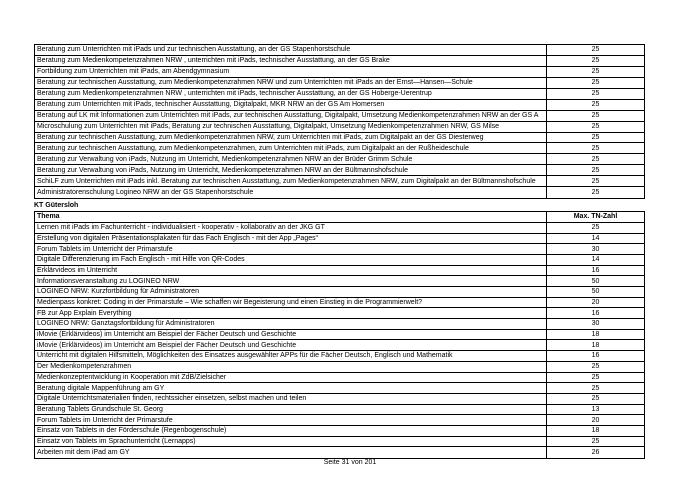 This screenshot has height=495, width=700. What do you see at coordinates (56, 205) in the screenshot?
I see `section-label-kt-guetersloh: KT Gütersloh` at bounding box center [56, 205].